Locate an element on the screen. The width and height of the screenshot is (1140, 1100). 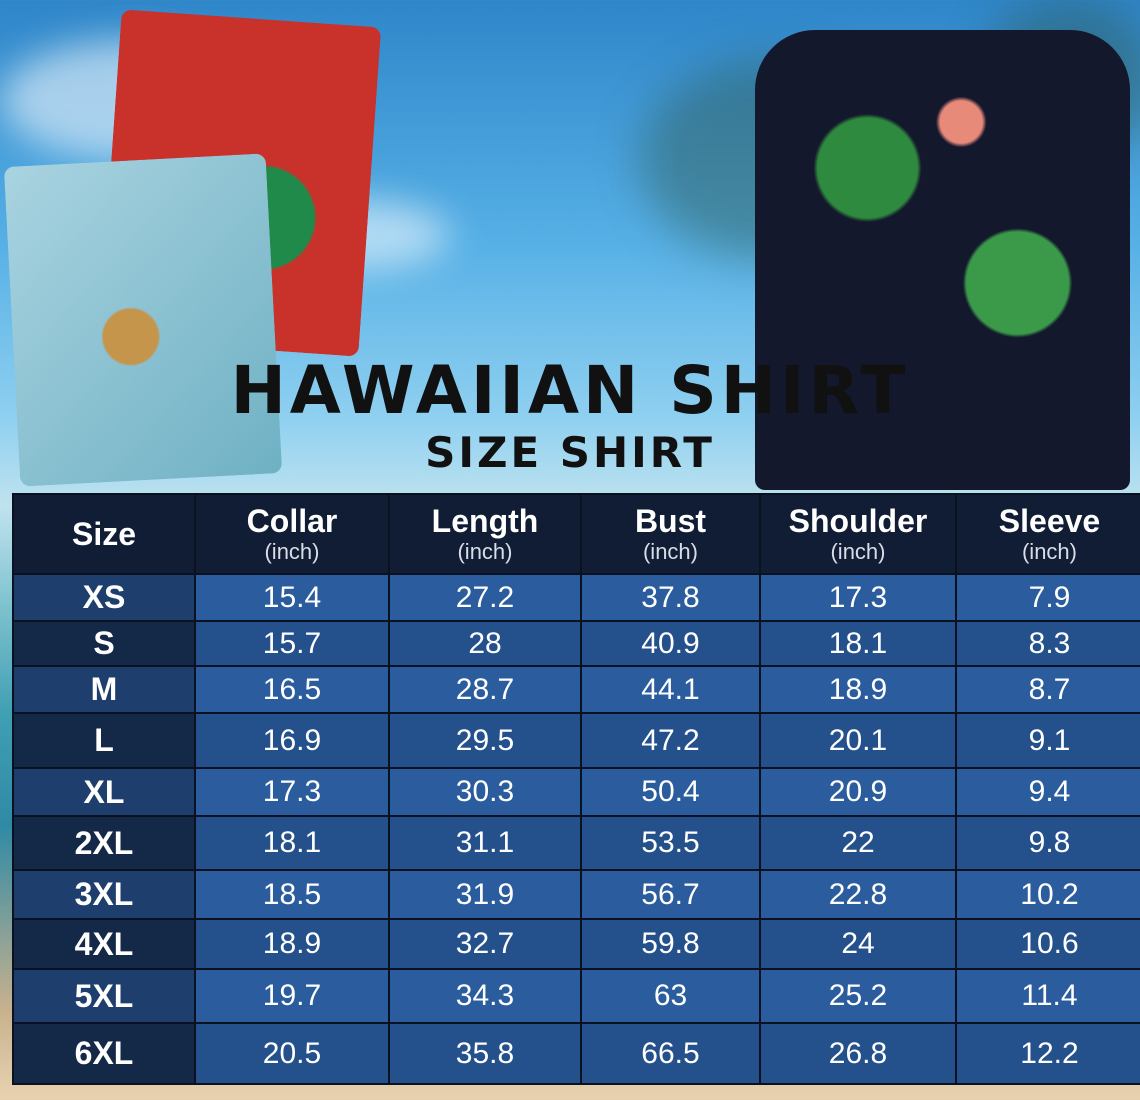
table-row: L 16.9 29.5 47.2 20.1 9.1 is located at coordinates (576, 740).